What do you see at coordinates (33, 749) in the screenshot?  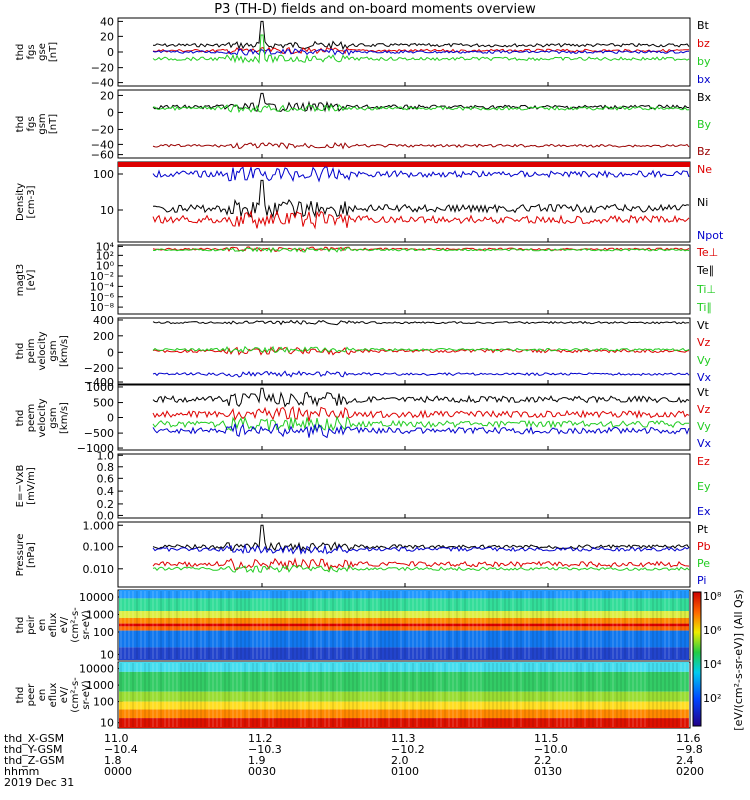 I see `footer-label-y: thd_Y-GSM` at bounding box center [33, 749].